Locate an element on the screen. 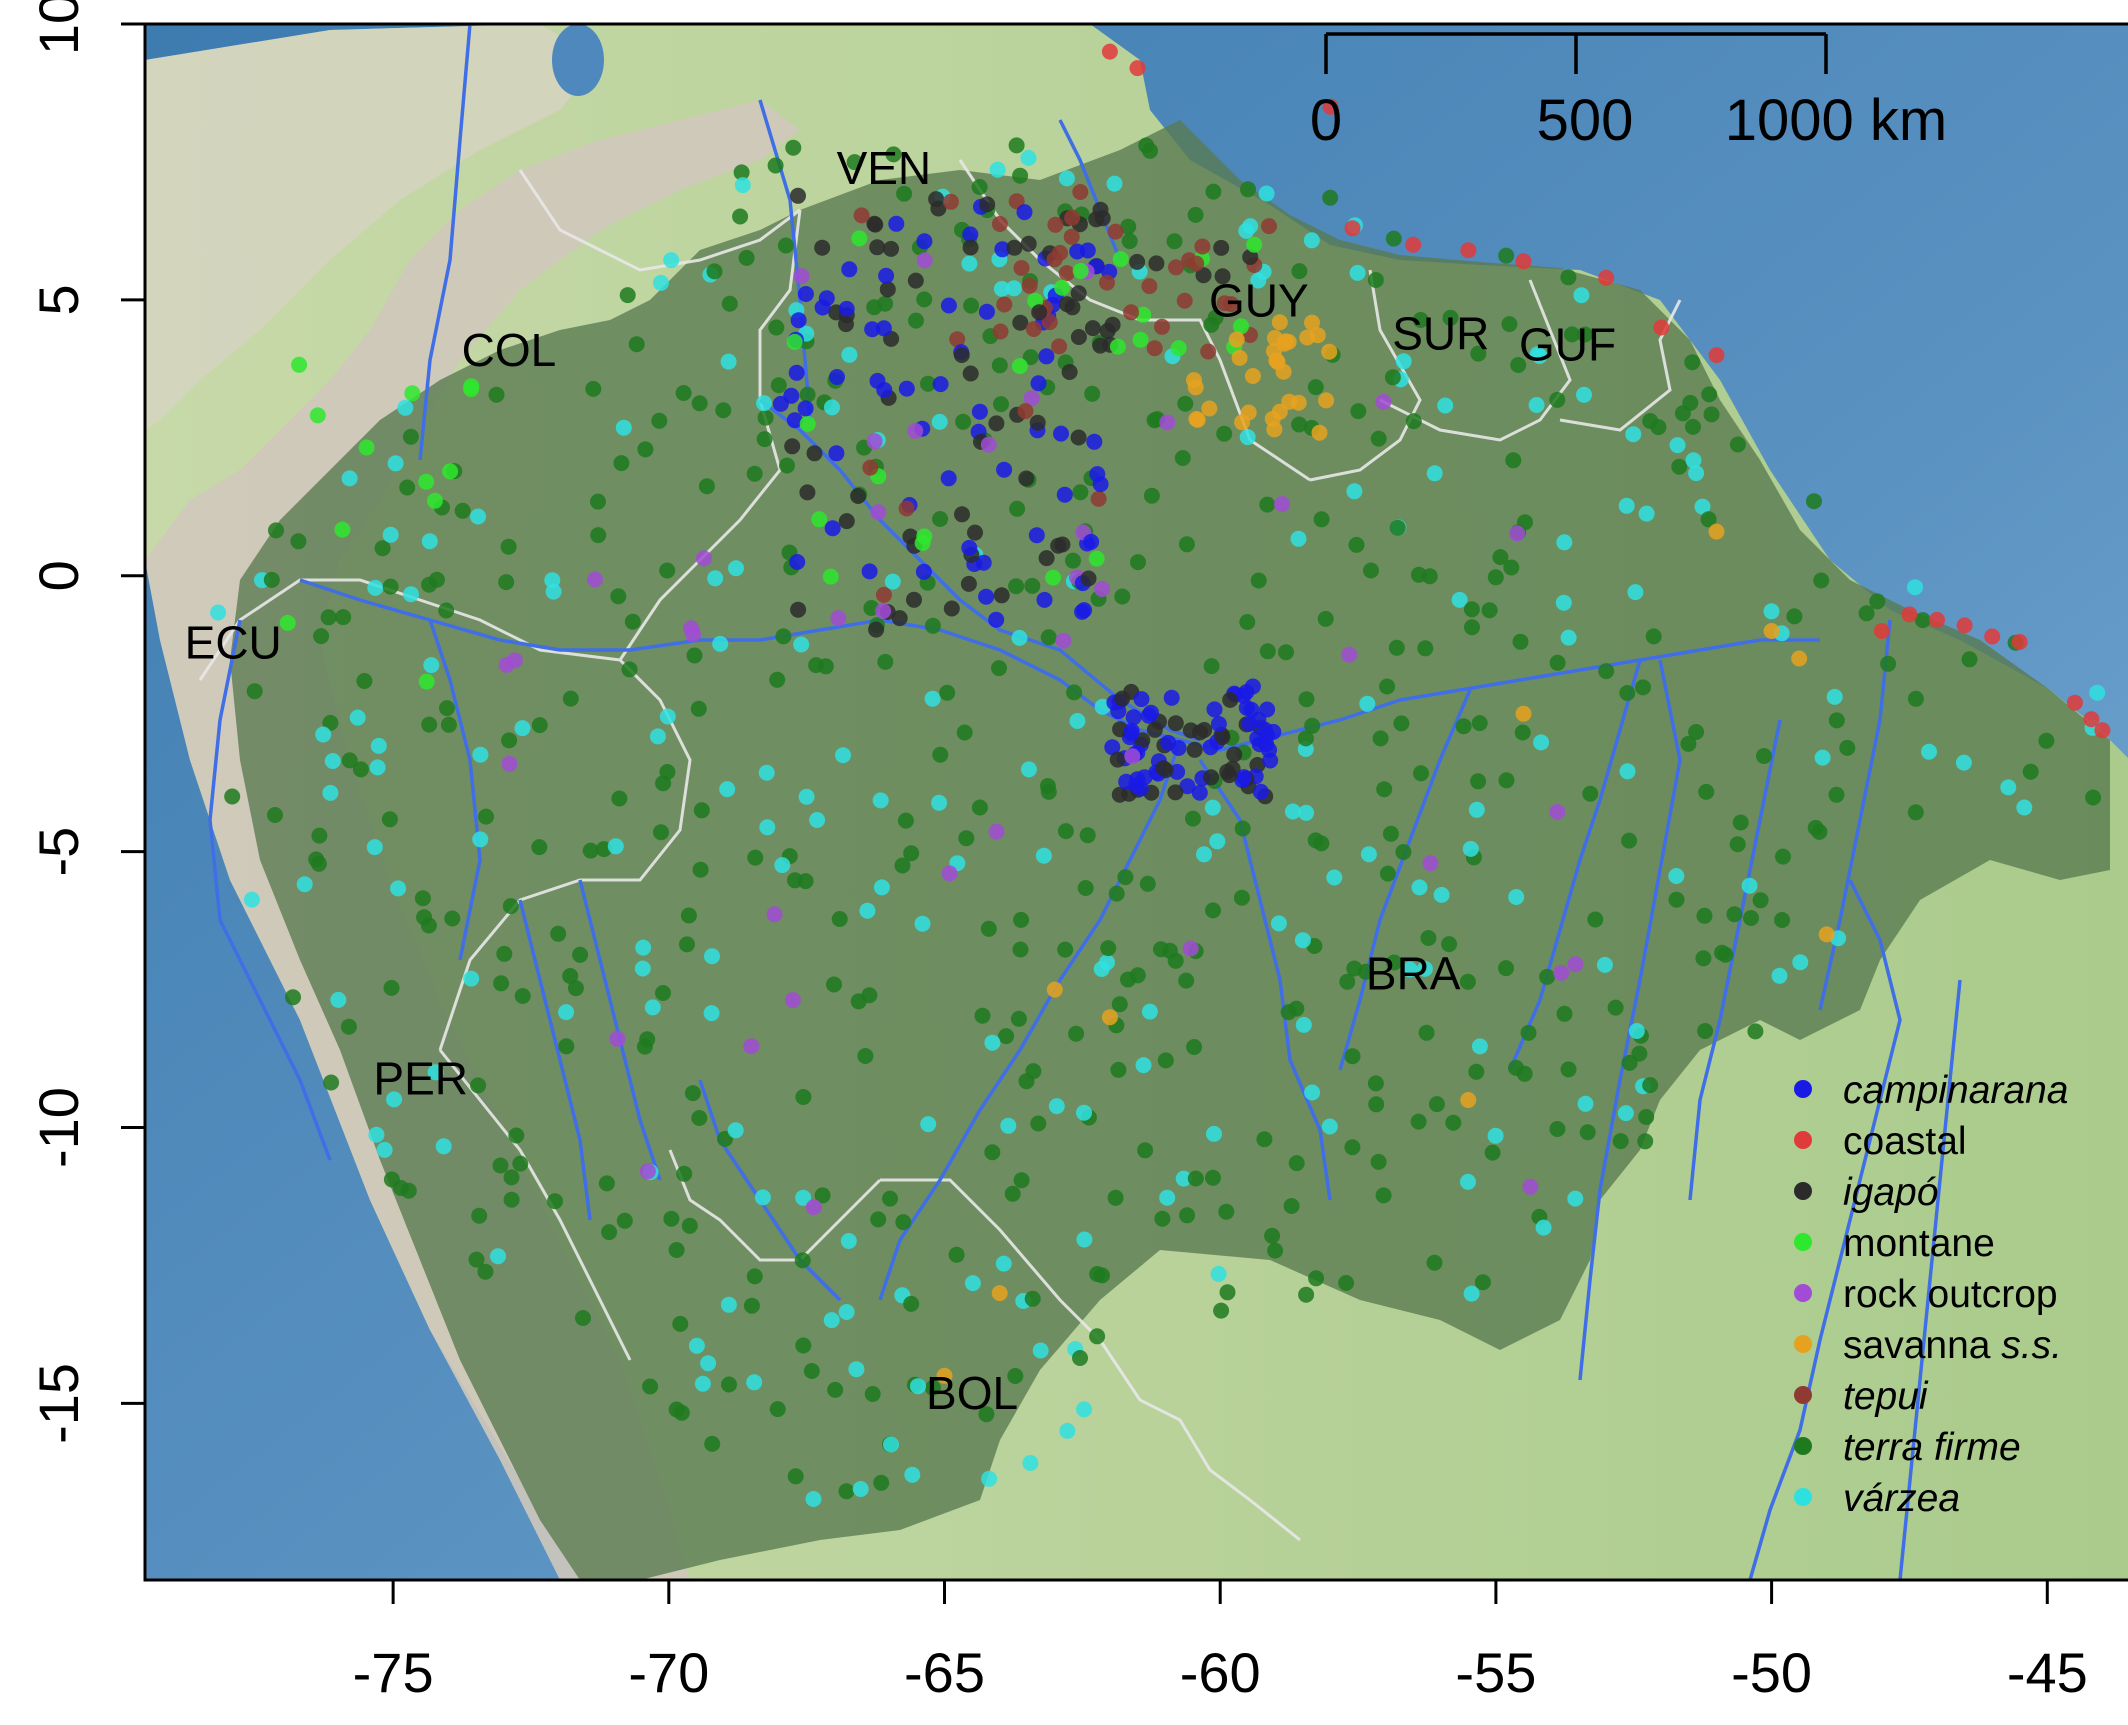  legend-swatch is located at coordinates (1803, 1446).